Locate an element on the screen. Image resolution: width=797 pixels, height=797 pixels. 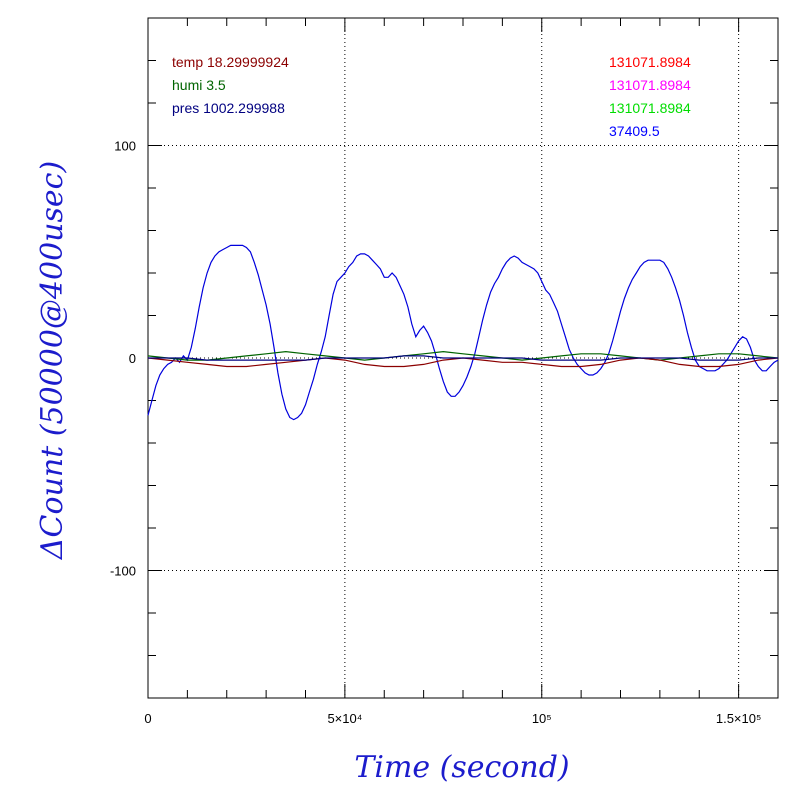
x-tick-label: 5×10⁴ is located at coordinates (344, 718).